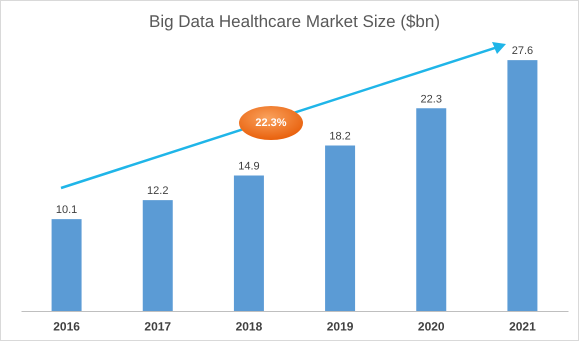 This screenshot has width=579, height=341. What do you see at coordinates (431, 99) in the screenshot?
I see `data-label: 22.3` at bounding box center [431, 99].